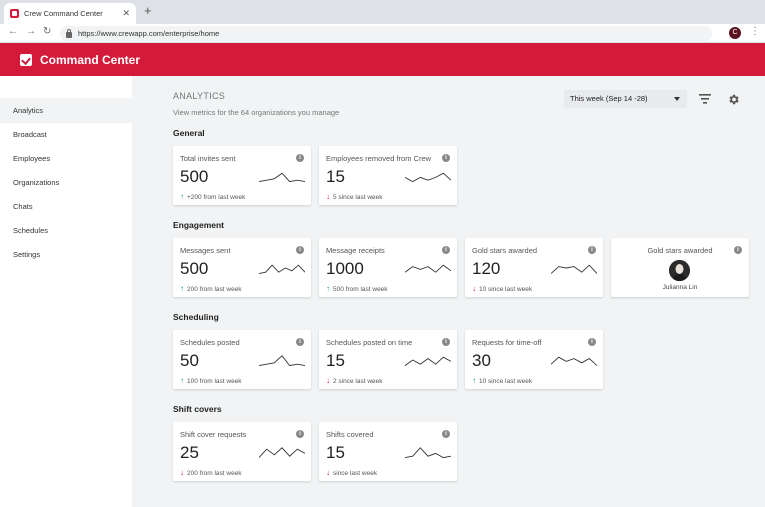 The image size is (765, 507). What do you see at coordinates (189, 360) in the screenshot?
I see `card-value: 50` at bounding box center [189, 360].